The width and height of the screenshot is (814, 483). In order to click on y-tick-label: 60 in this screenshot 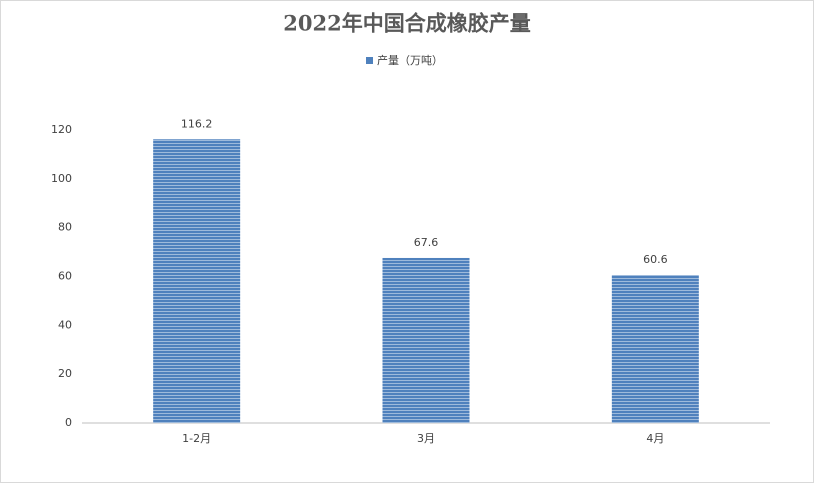, I will do `click(65, 276)`.